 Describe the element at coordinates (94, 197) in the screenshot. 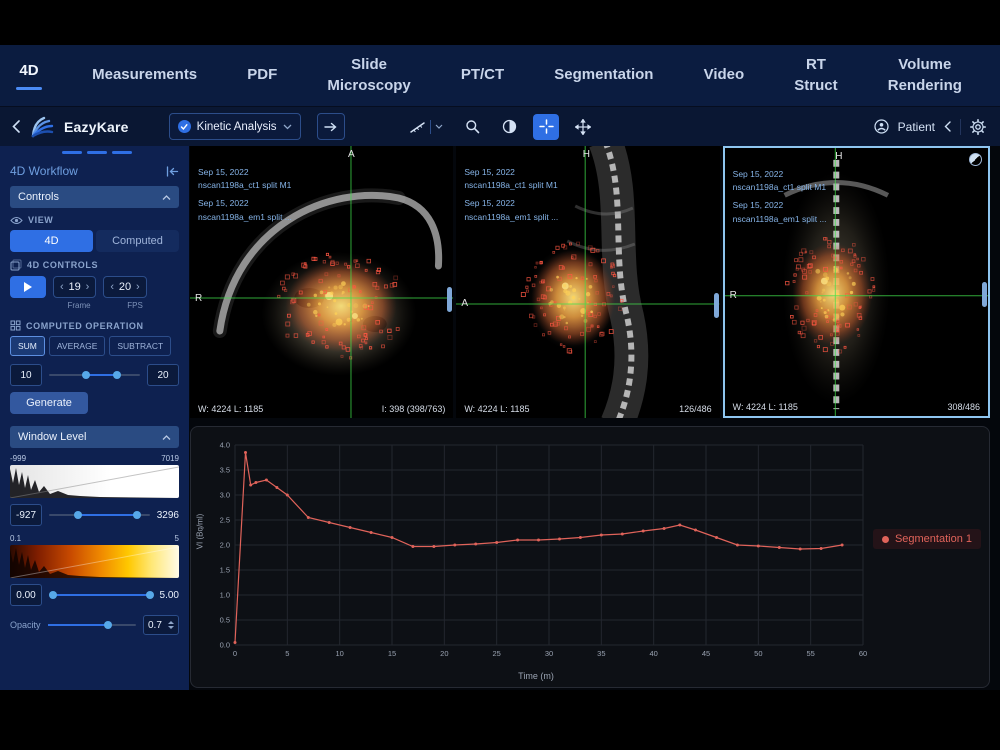

I see `controls-section-header: Controls` at that location.